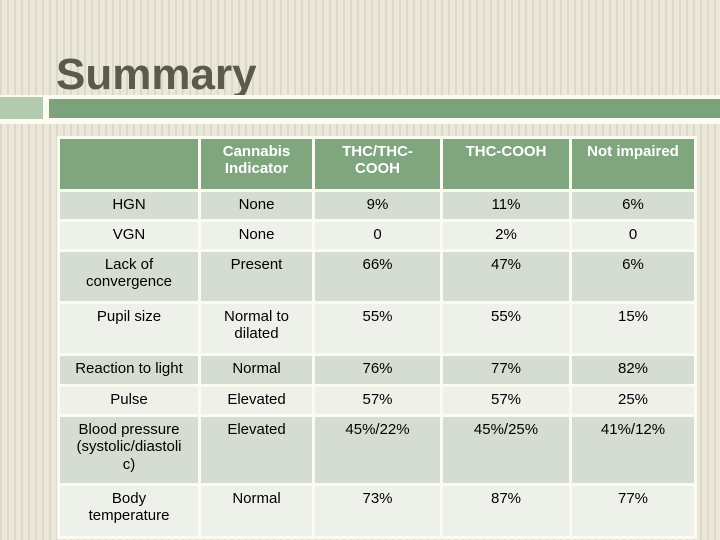 The width and height of the screenshot is (720, 540). Describe the element at coordinates (129, 276) in the screenshot. I see `row-label: Lack of convergence` at that location.